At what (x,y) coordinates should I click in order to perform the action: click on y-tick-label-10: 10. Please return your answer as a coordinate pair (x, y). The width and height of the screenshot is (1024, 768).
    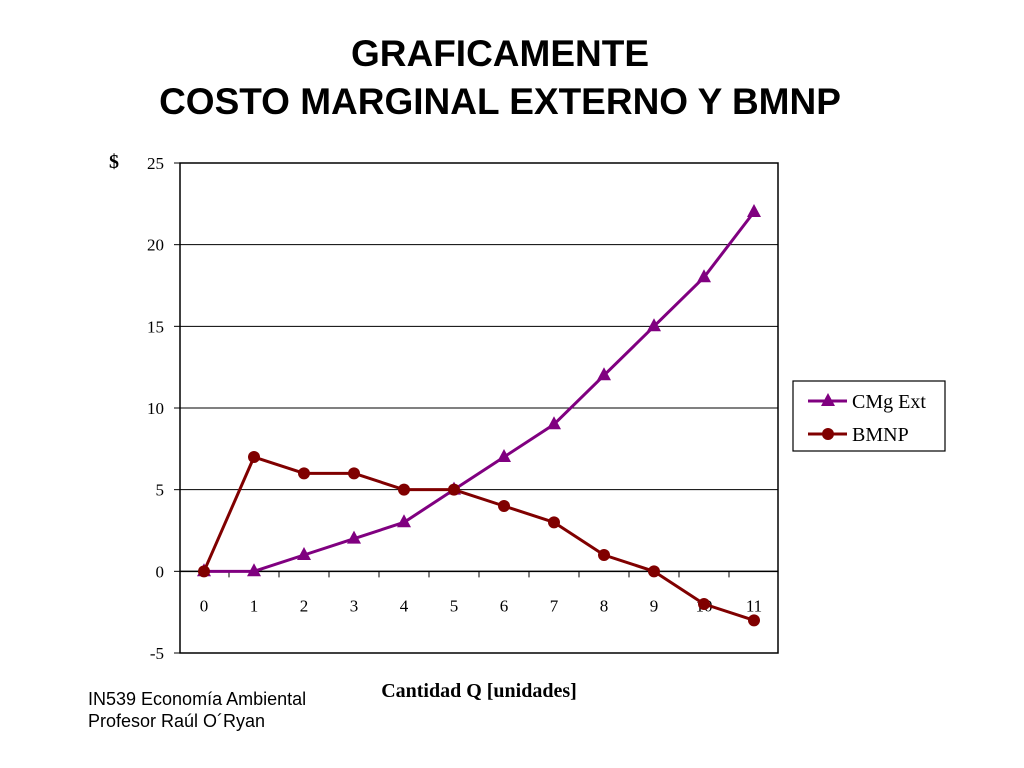
    Looking at the image, I should click on (155, 408).